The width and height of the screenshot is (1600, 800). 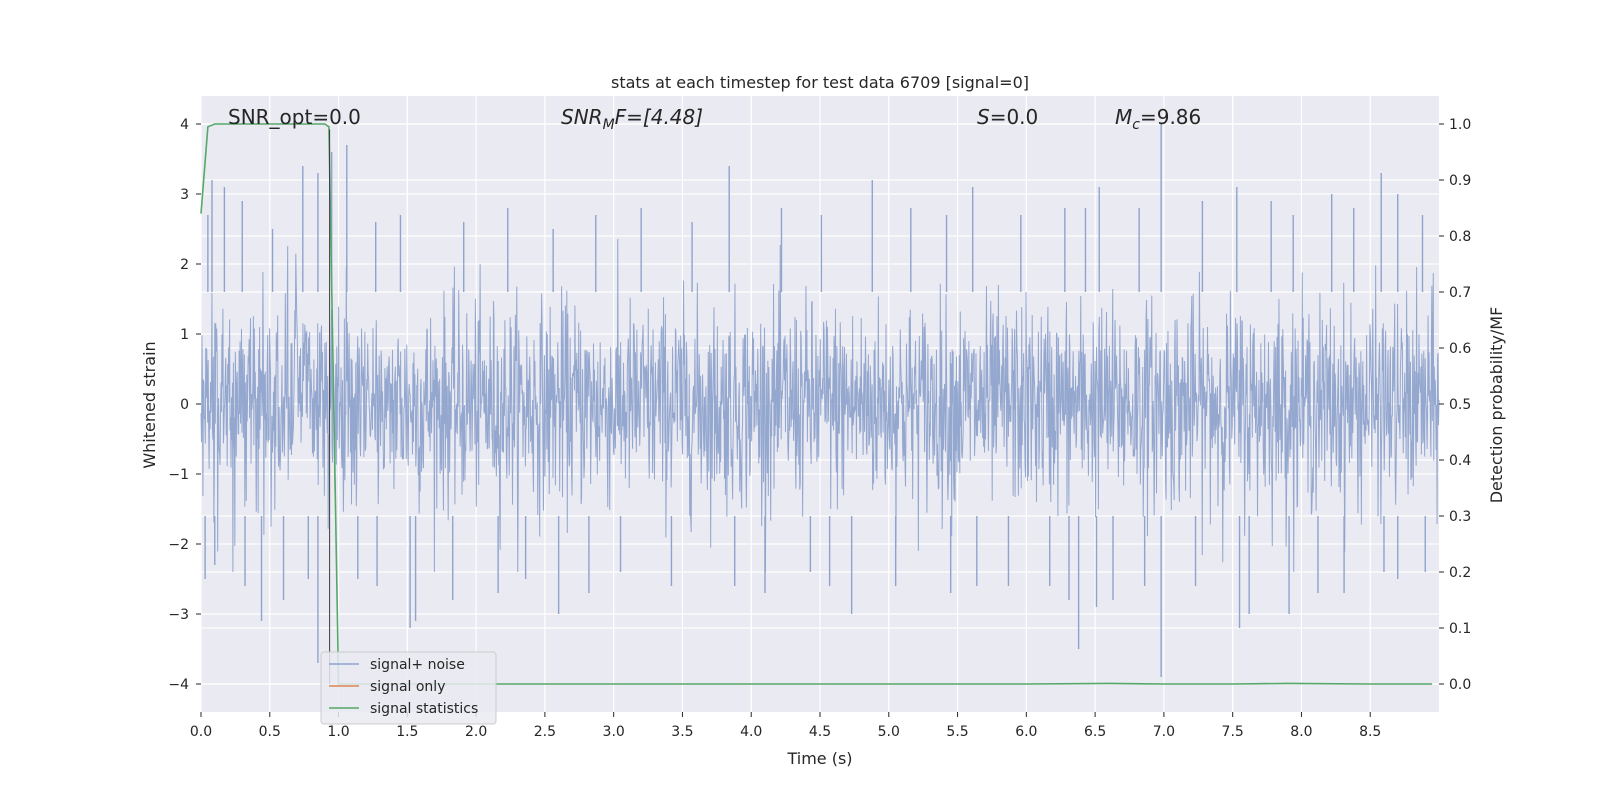 What do you see at coordinates (819, 758) in the screenshot?
I see `x-axis-label: Time (s)` at bounding box center [819, 758].